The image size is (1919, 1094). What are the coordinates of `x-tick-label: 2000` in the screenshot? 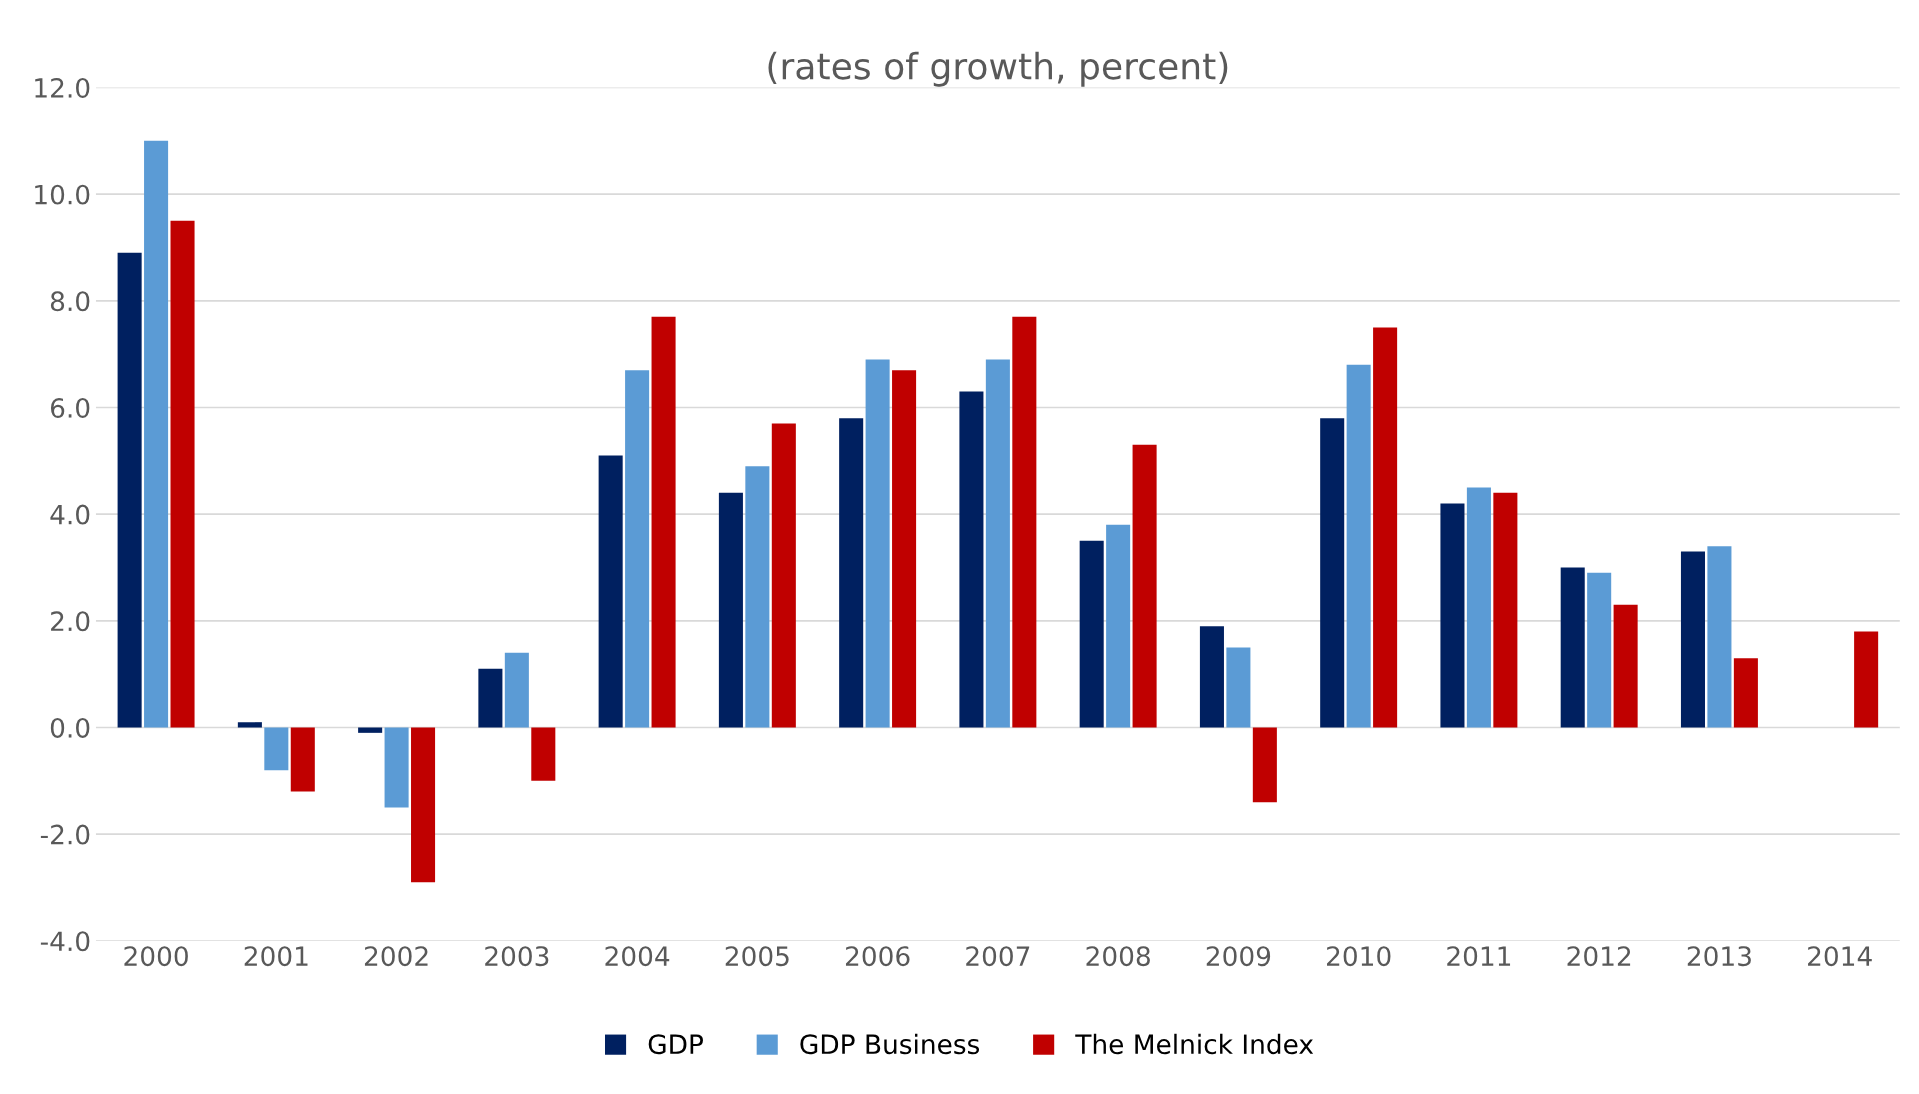 It's located at (156, 956).